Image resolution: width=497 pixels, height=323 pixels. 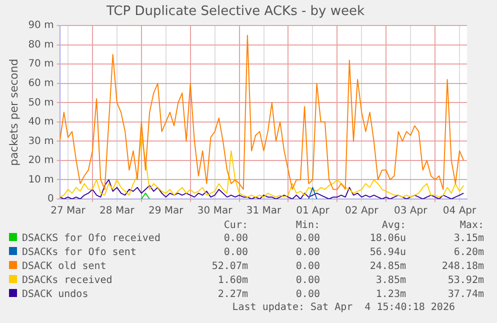 I want to click on y-tick-label: 60 m, so click(x=41, y=83).